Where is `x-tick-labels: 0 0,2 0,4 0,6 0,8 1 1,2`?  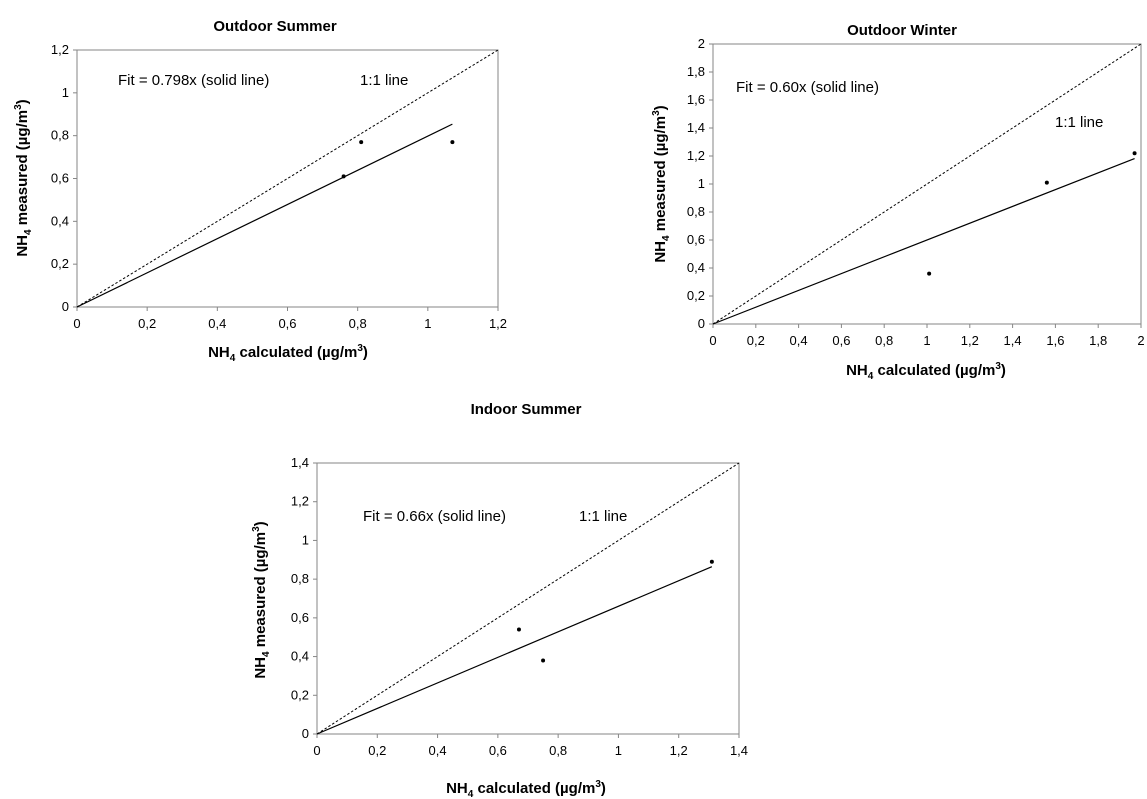
x-tick-labels: 0 0,2 0,4 0,6 0,8 1 1,2 is located at coordinates (290, 319).